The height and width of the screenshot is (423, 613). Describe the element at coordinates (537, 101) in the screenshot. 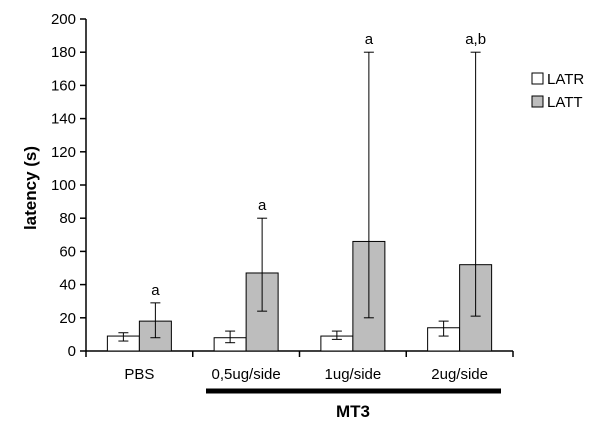

I see `legend-swatch-latt` at that location.